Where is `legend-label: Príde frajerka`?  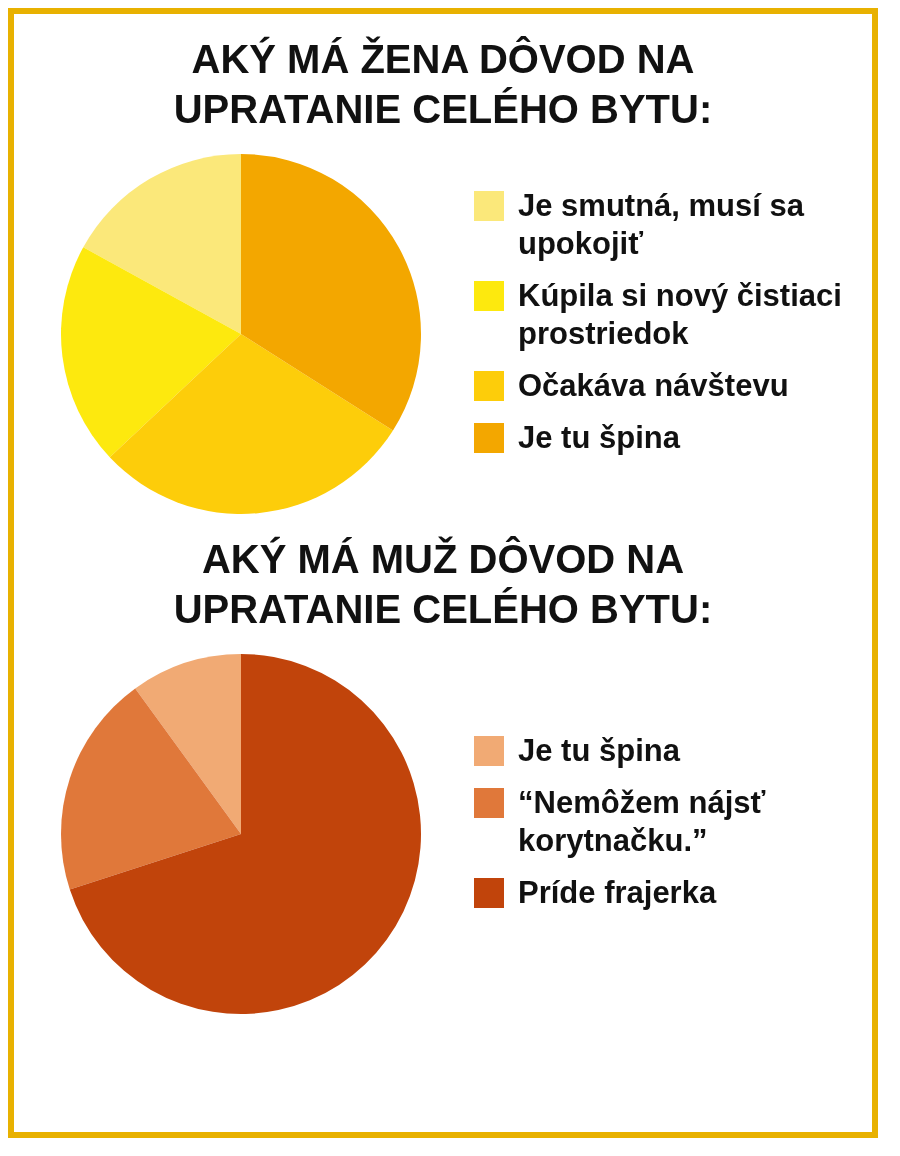
legend-label: Príde frajerka is located at coordinates (617, 893).